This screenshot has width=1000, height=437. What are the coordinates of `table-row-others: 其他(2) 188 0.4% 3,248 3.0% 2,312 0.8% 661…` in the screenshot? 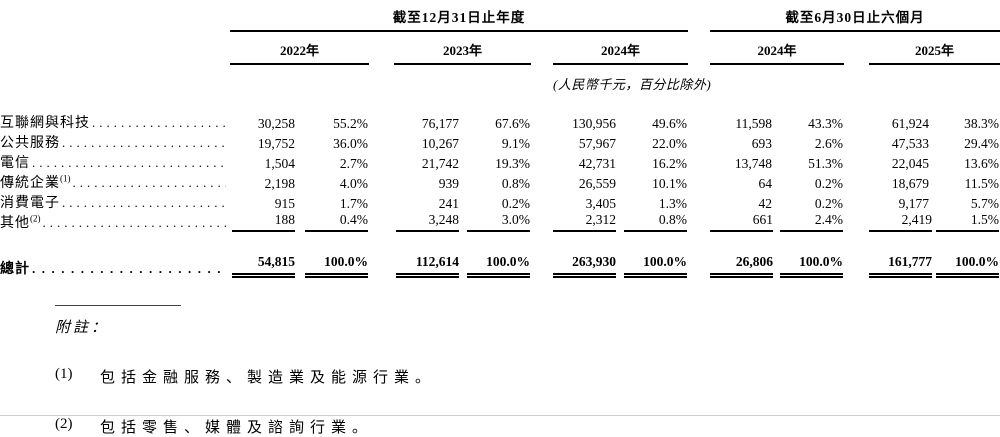 It's located at (500, 222).